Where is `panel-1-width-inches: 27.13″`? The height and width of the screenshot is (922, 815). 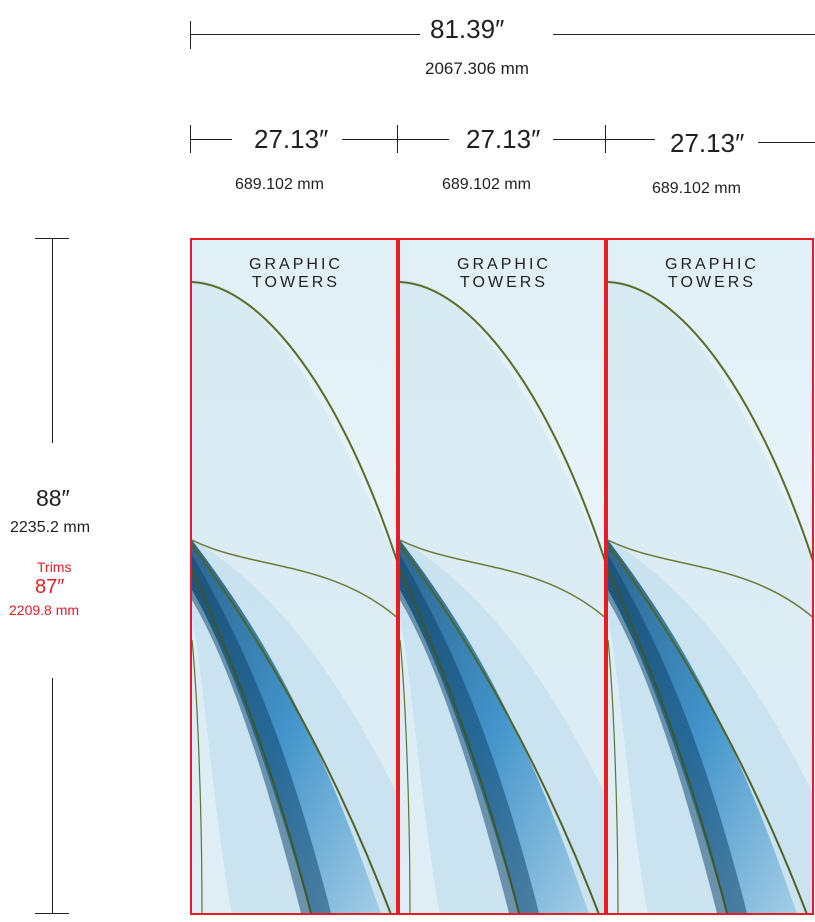 panel-1-width-inches: 27.13″ is located at coordinates (291, 139).